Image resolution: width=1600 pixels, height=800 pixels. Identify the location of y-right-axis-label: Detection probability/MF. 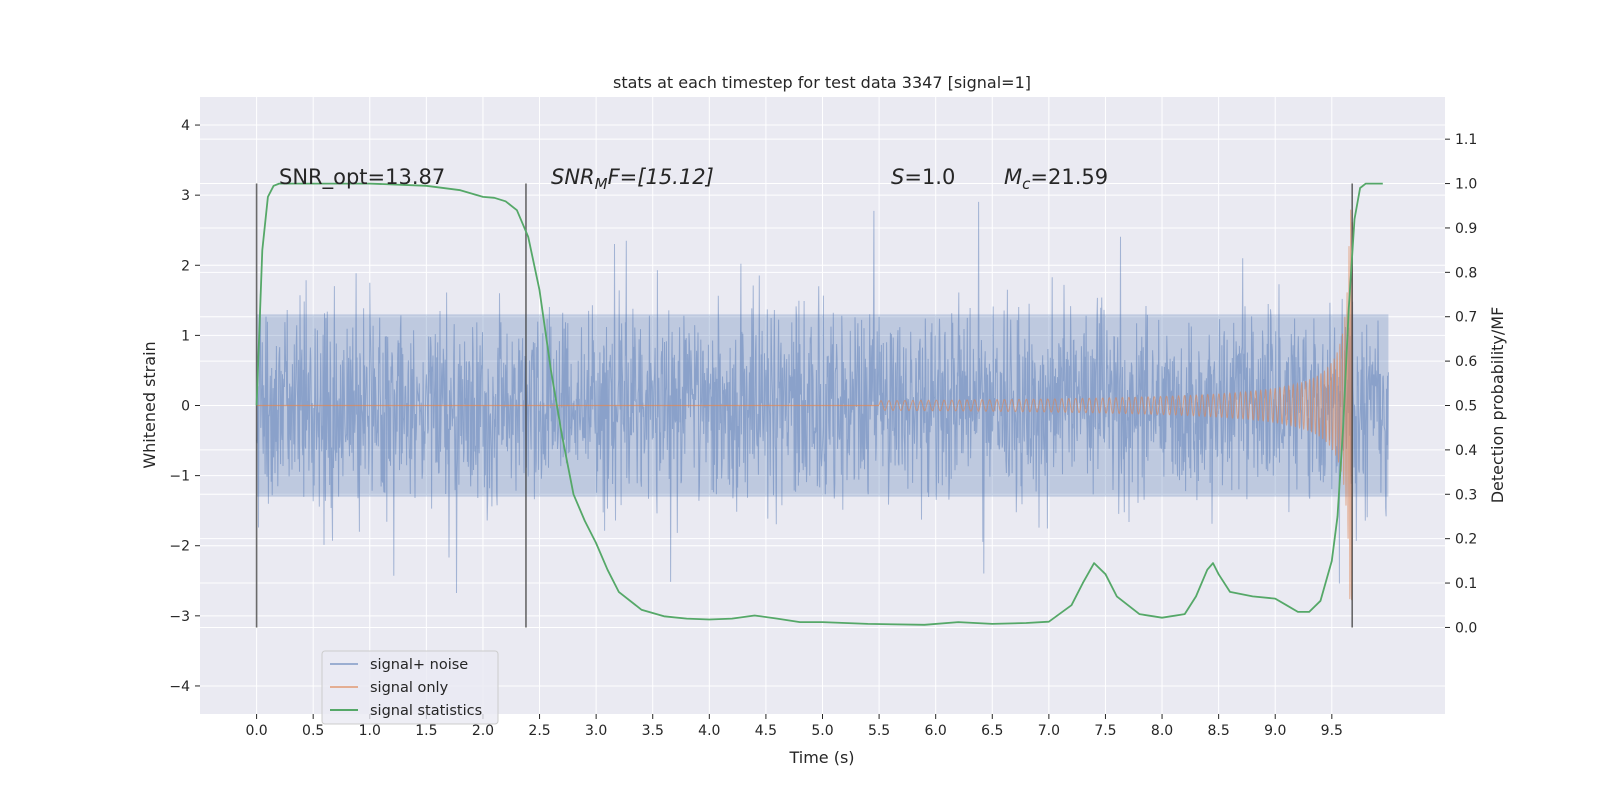
(1497, 405).